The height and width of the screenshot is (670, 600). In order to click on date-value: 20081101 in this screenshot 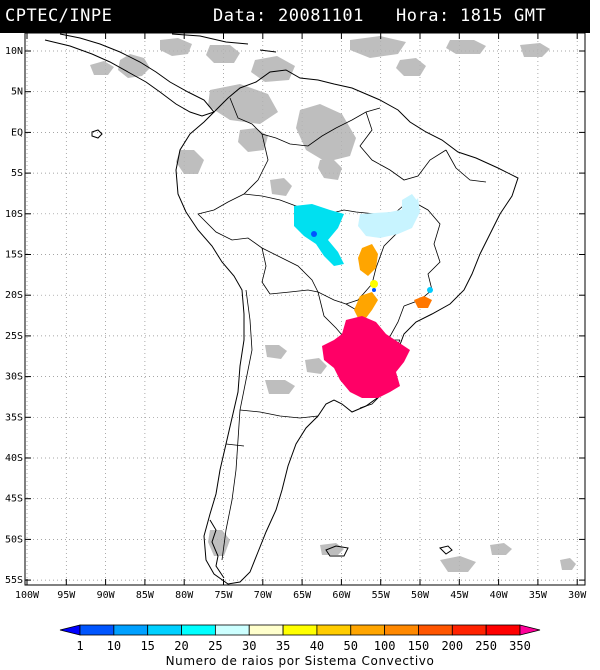, I will do `click(321, 16)`.